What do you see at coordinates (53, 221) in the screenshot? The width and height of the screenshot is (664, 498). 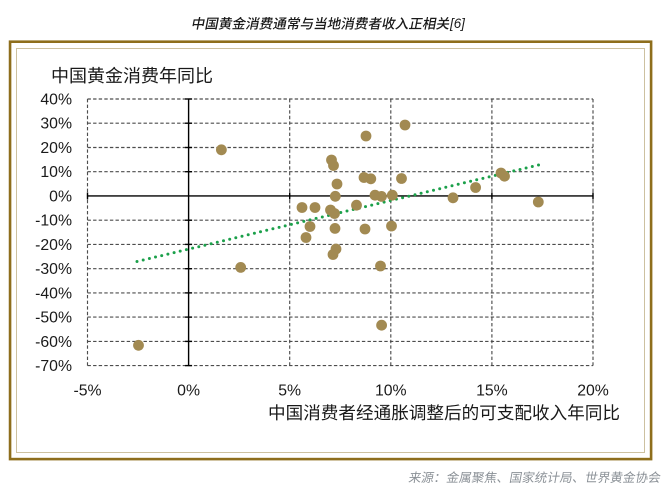 I see `svg-text: -10%` at bounding box center [53, 221].